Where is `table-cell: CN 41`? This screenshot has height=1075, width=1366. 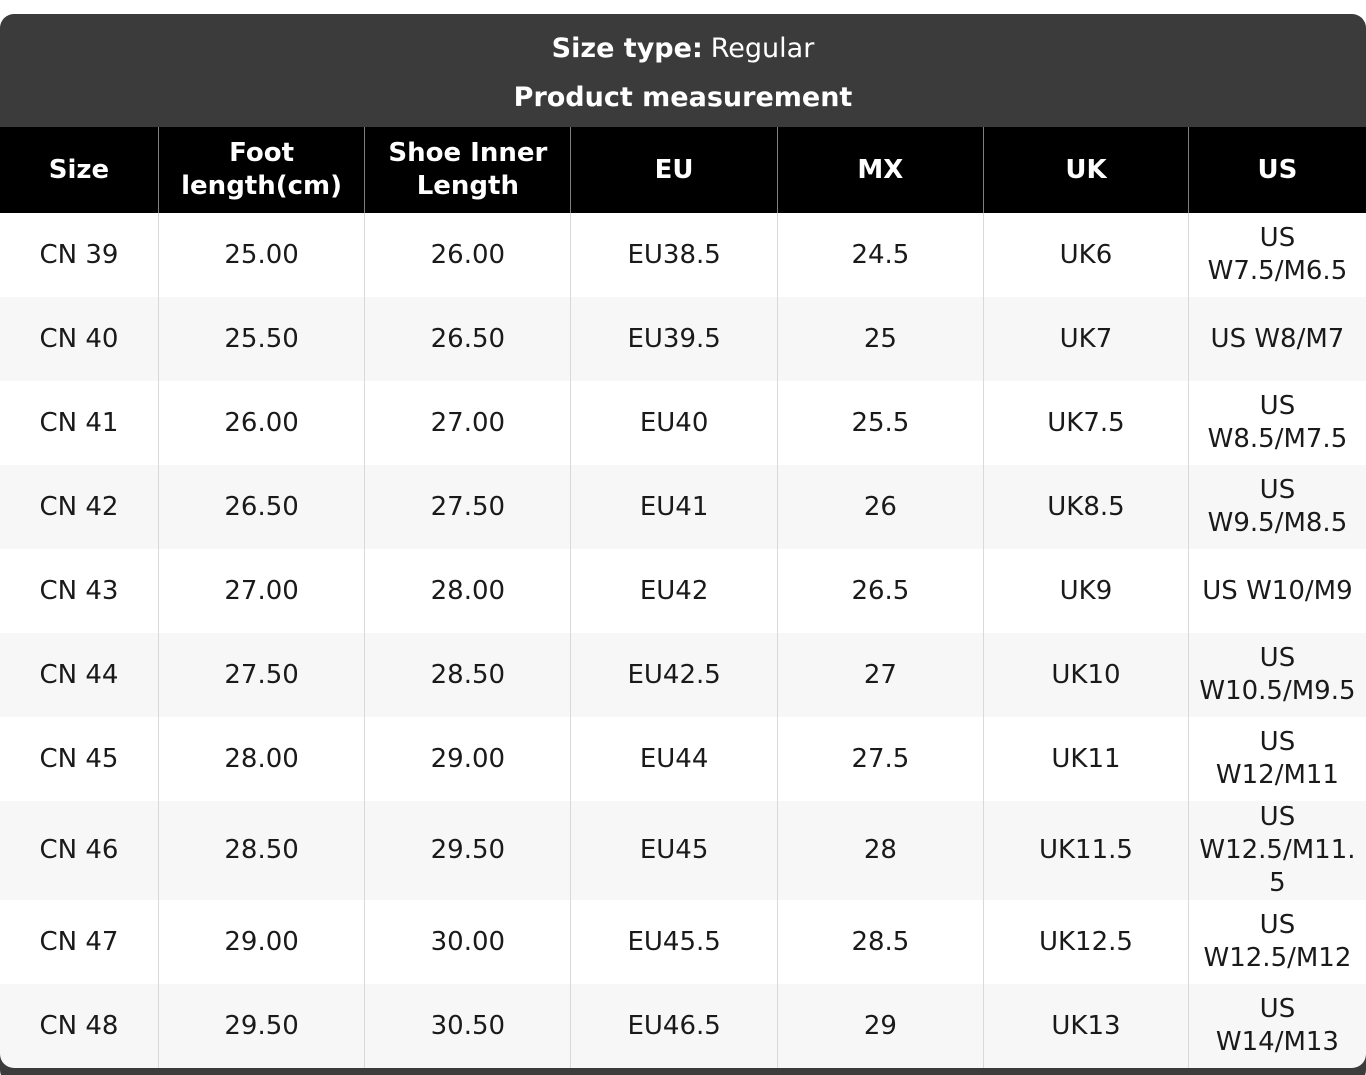 table-cell: CN 41 is located at coordinates (79, 423).